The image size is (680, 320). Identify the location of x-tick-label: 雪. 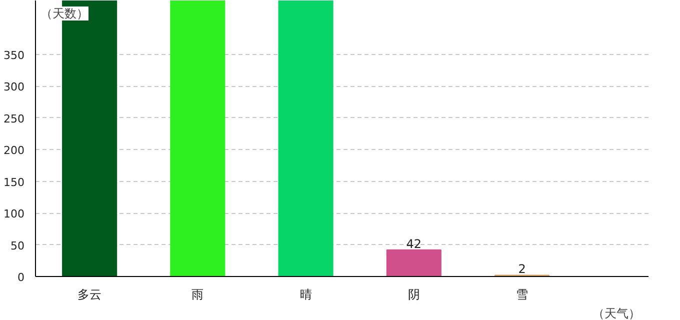
(522, 295).